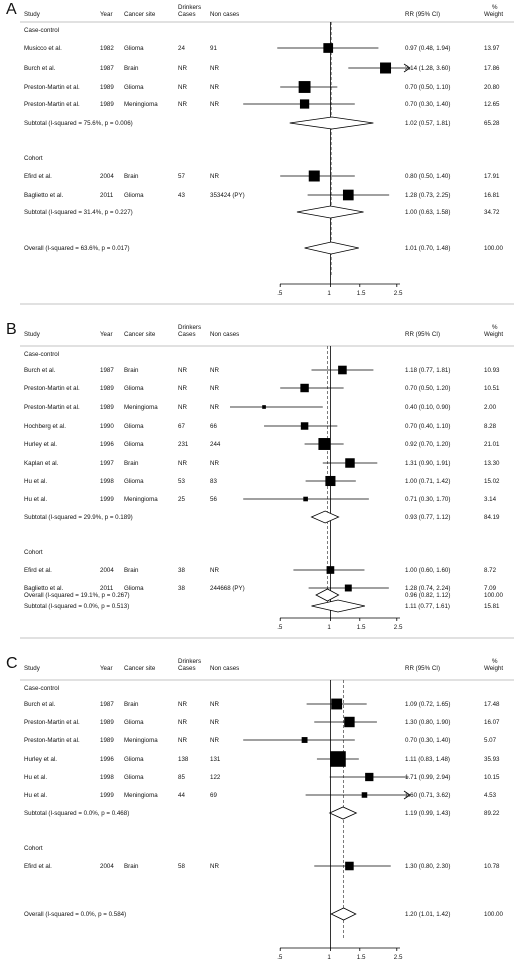 The width and height of the screenshot is (520, 964). Describe the element at coordinates (107, 48) in the screenshot. I see `study-year: 1982` at that location.